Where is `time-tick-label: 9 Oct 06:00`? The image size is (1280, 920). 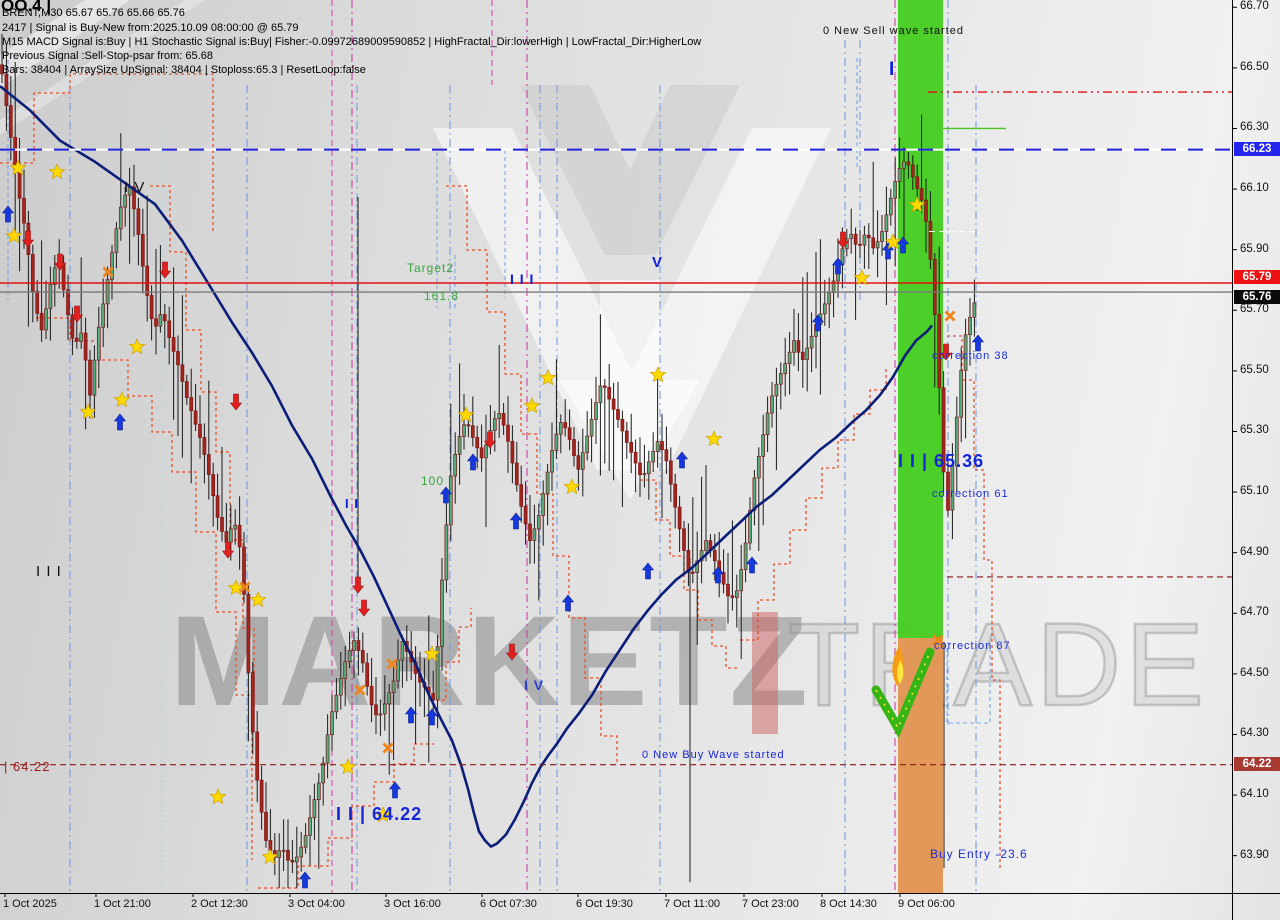
time-tick-label: 9 Oct 06:00 is located at coordinates (926, 904).